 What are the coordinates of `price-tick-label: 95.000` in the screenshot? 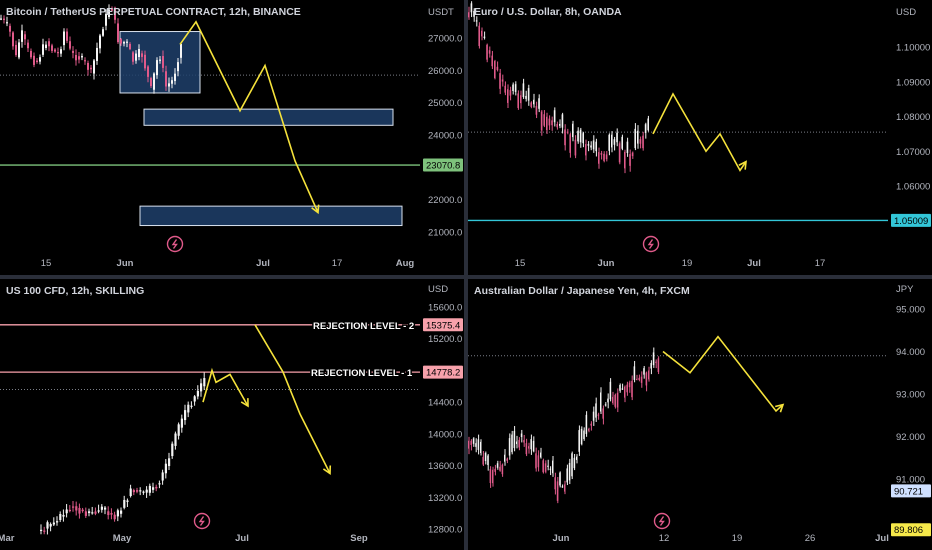 It's located at (910, 310).